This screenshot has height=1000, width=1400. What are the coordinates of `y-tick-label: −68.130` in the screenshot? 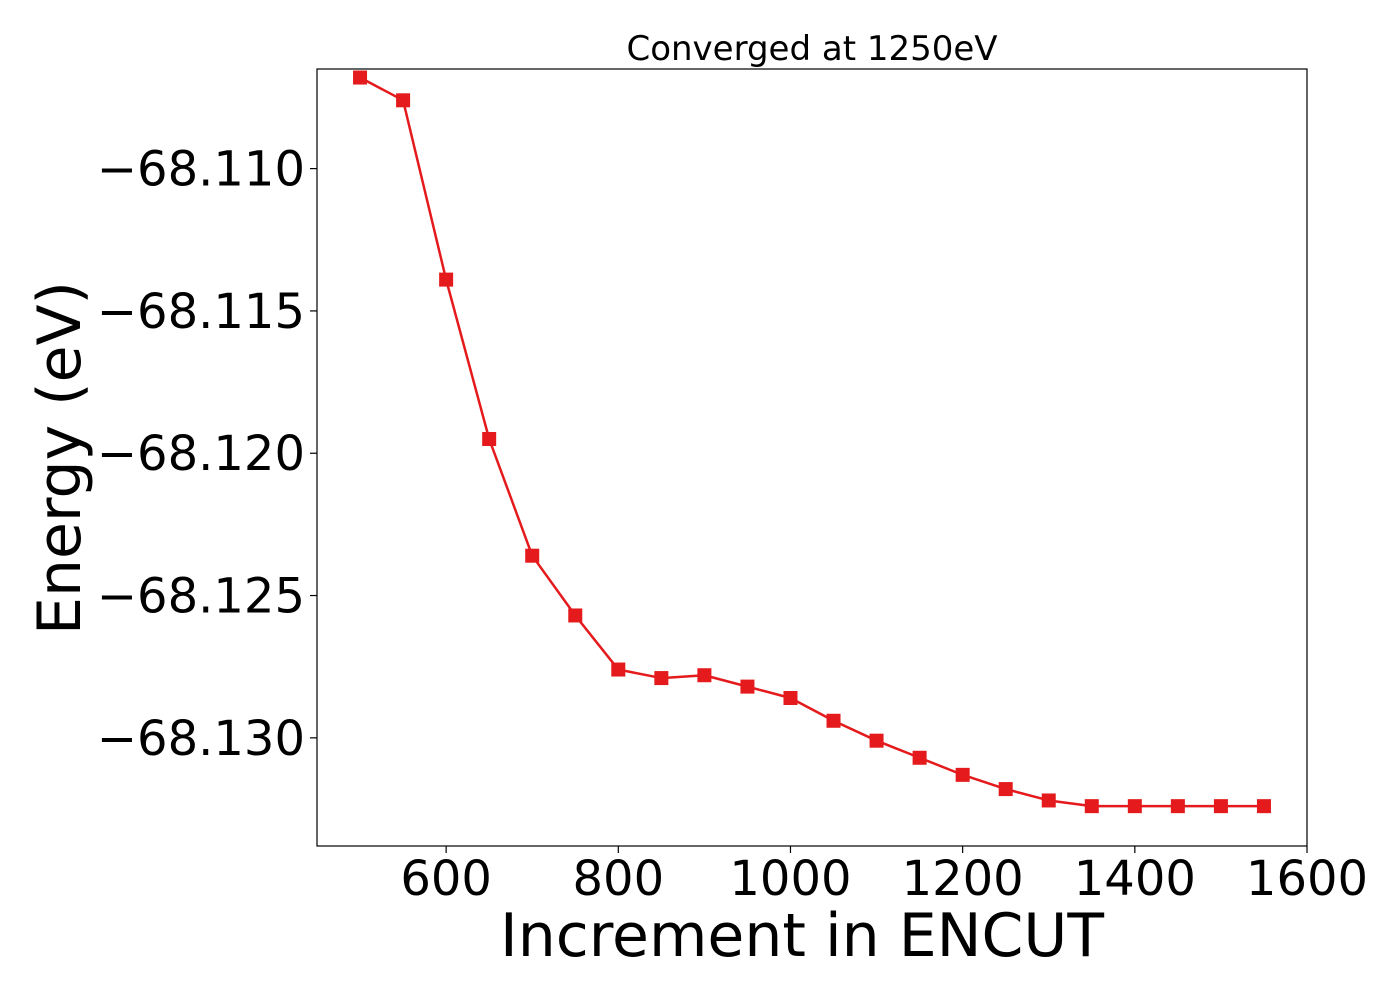 It's located at (201, 739).